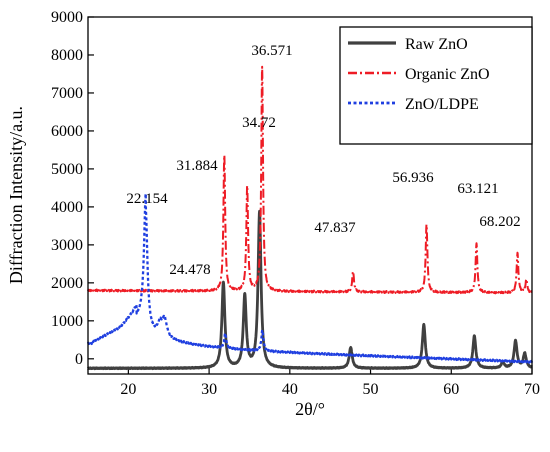  Describe the element at coordinates (67, 55) in the screenshot. I see `y-tick-label: 8000` at that location.